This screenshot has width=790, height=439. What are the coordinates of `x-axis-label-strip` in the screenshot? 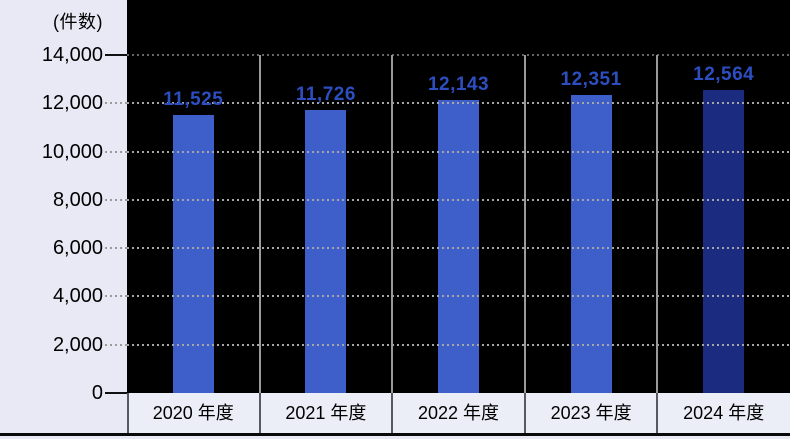 It's located at (458, 413).